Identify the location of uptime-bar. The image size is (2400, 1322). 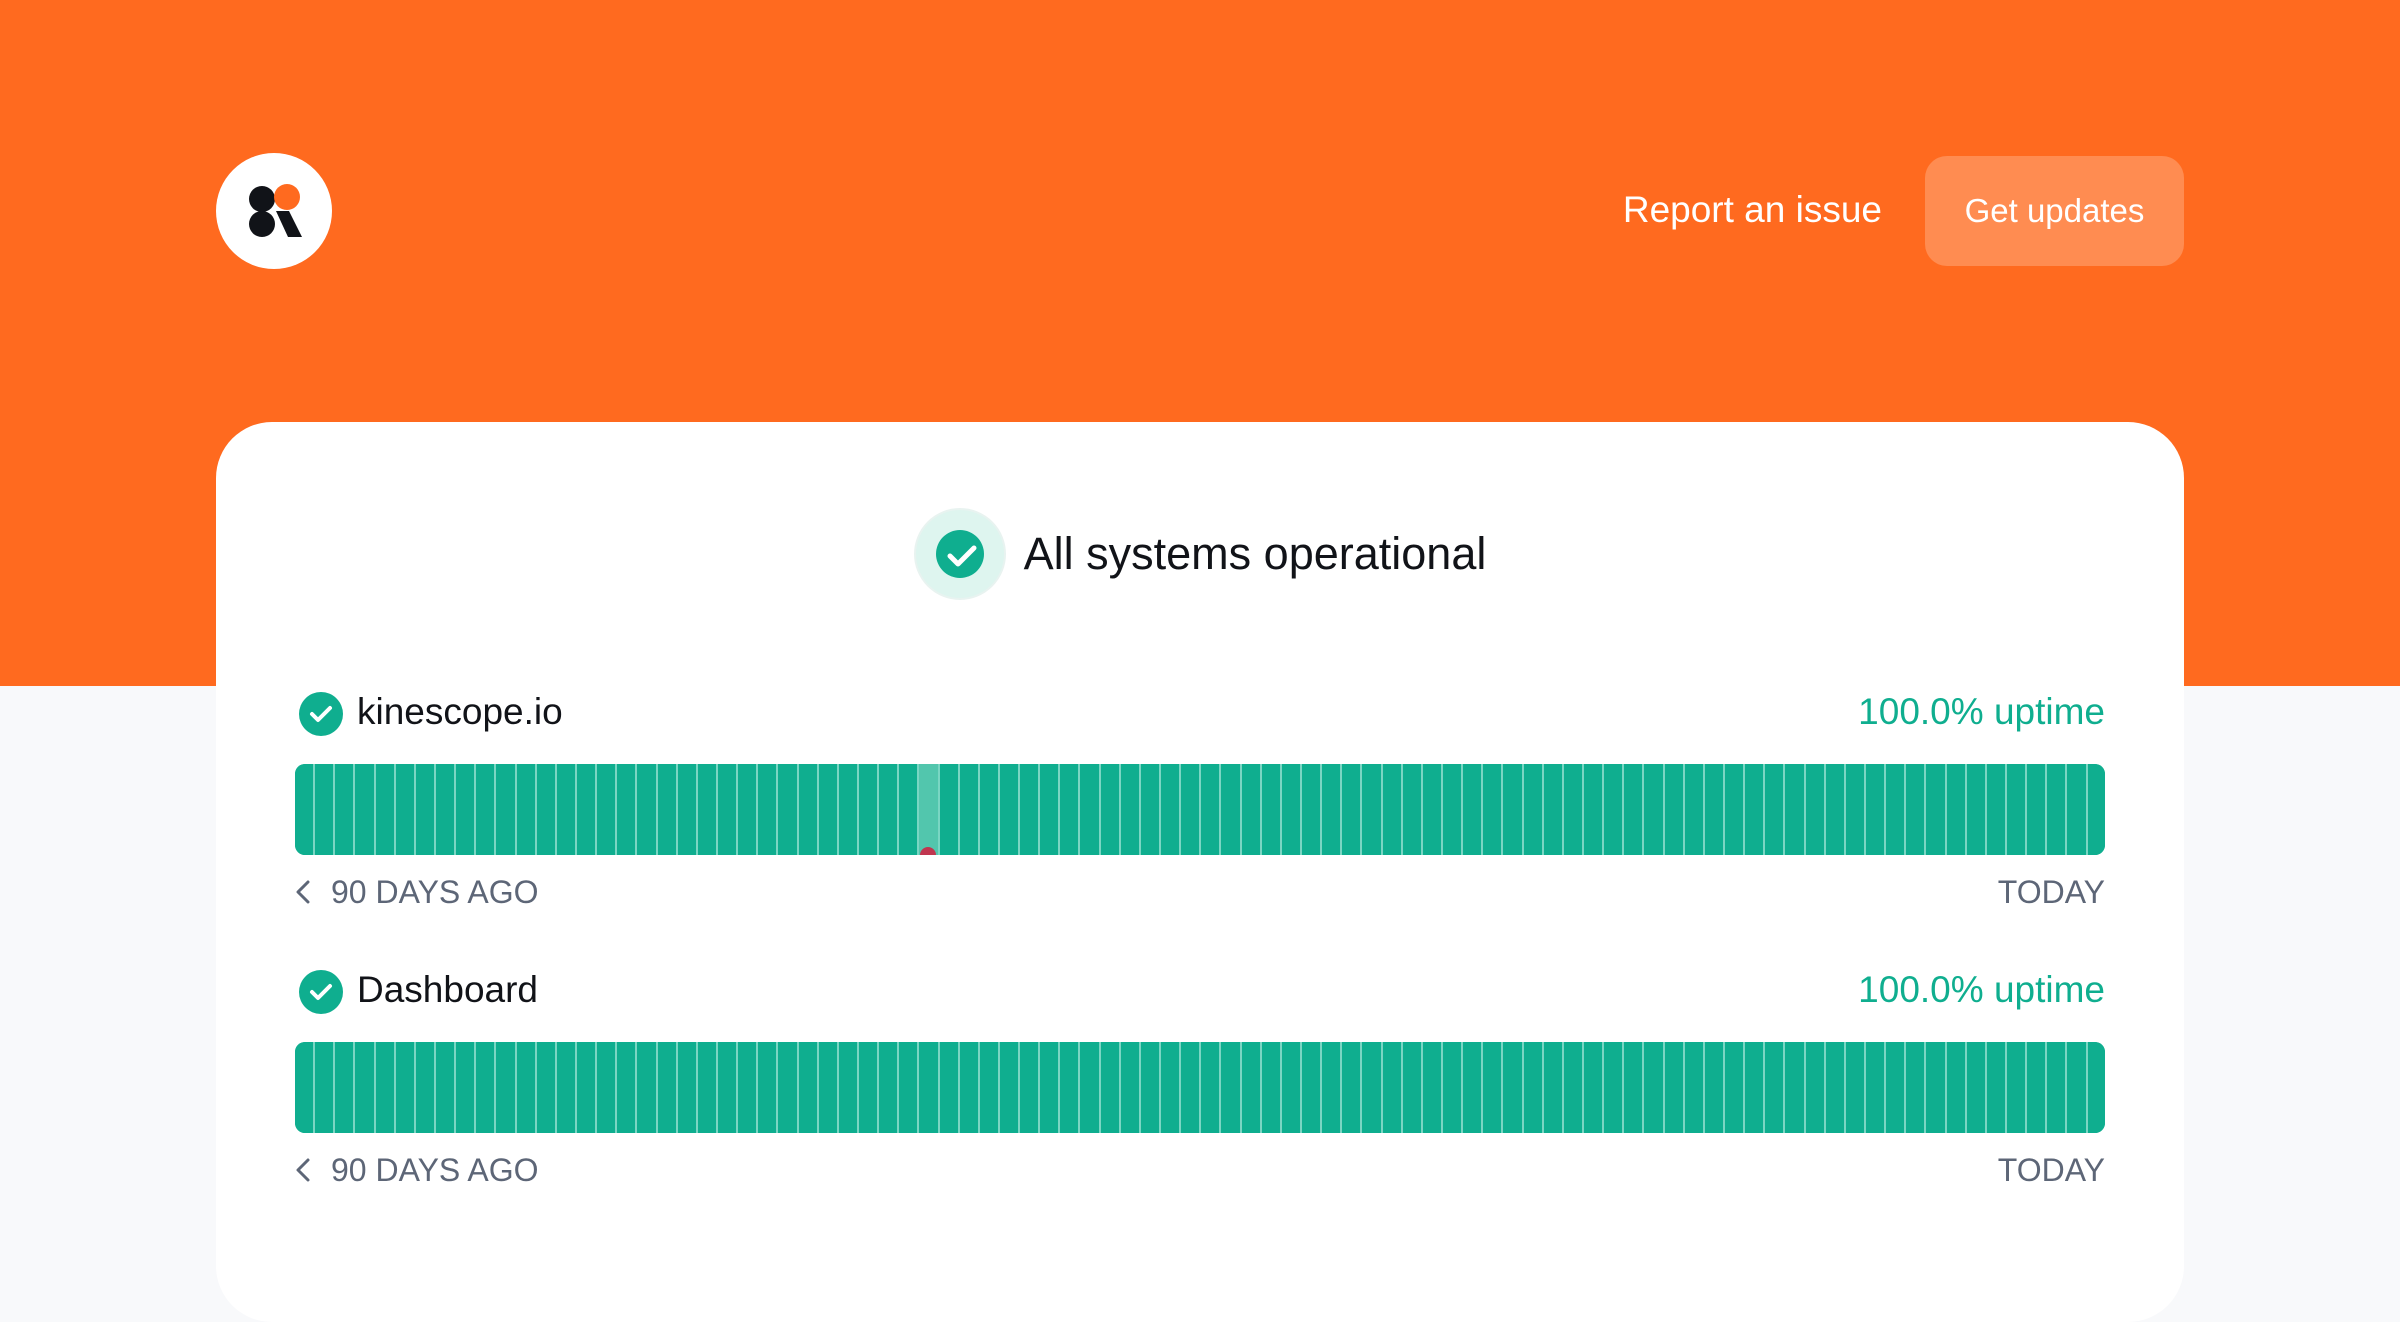
(1200, 1087).